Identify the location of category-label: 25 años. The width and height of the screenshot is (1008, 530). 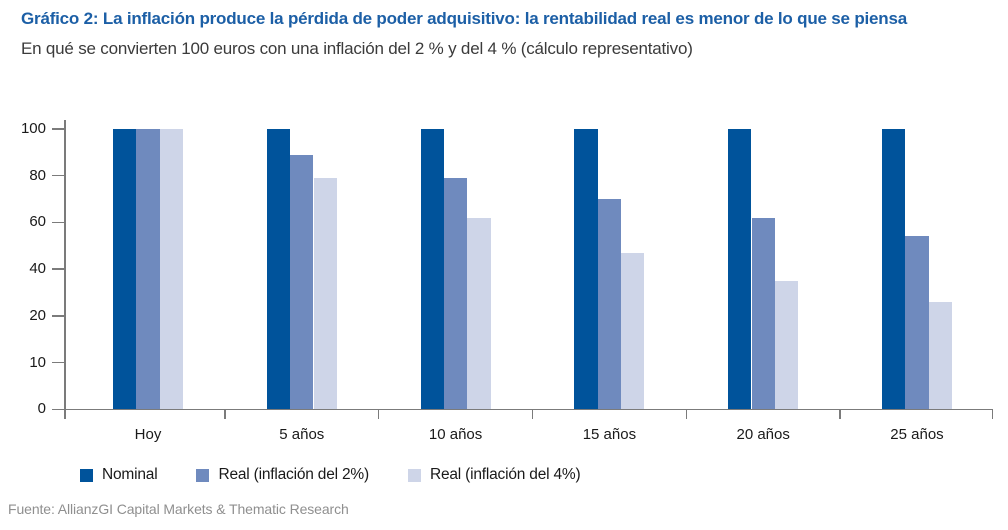
(917, 434).